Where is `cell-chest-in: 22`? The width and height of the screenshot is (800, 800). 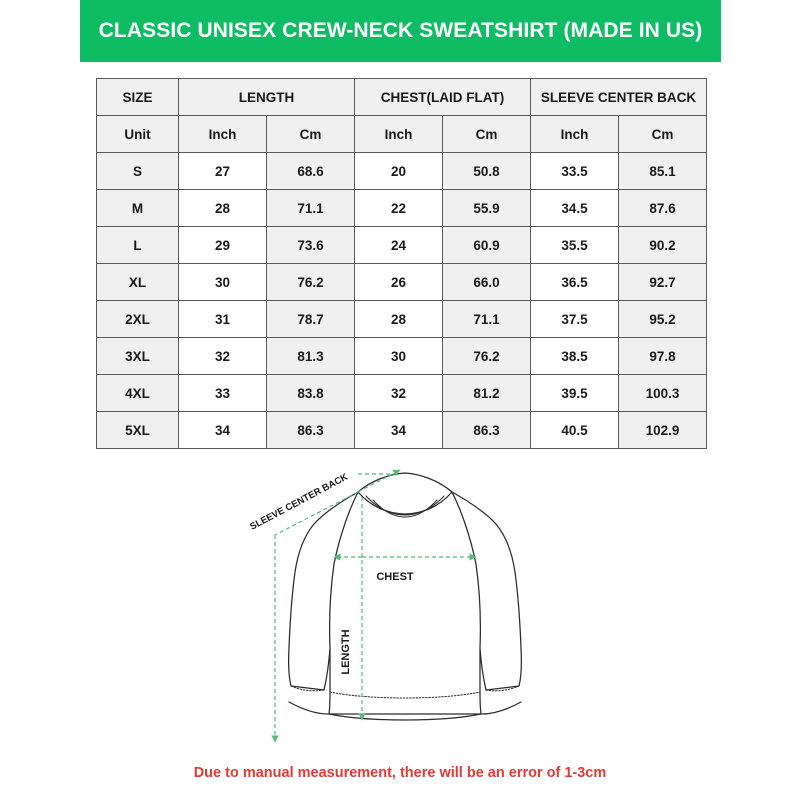 cell-chest-in: 22 is located at coordinates (398, 208).